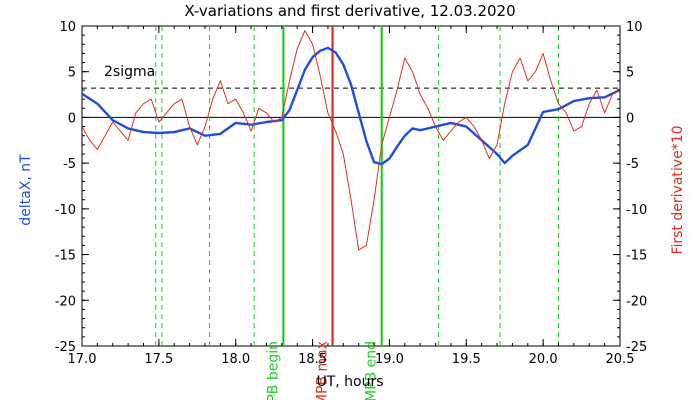 This screenshot has height=400, width=700. Describe the element at coordinates (158, 359) in the screenshot. I see `x-tick-label: 17.5` at that location.